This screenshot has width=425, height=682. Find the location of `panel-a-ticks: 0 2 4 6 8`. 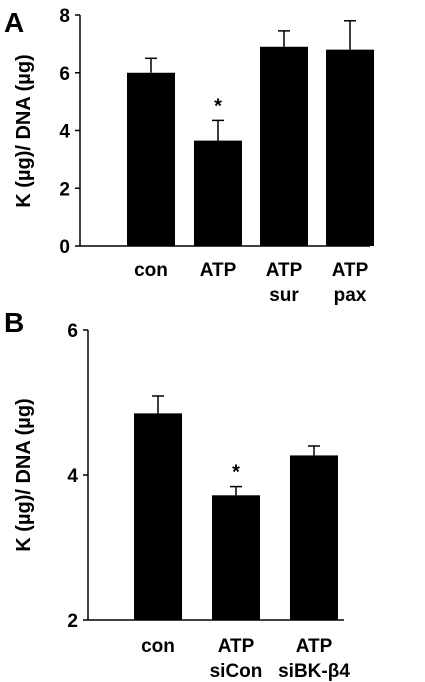

panel-a-ticks: 0 2 4 6 8 is located at coordinates (69, 132).